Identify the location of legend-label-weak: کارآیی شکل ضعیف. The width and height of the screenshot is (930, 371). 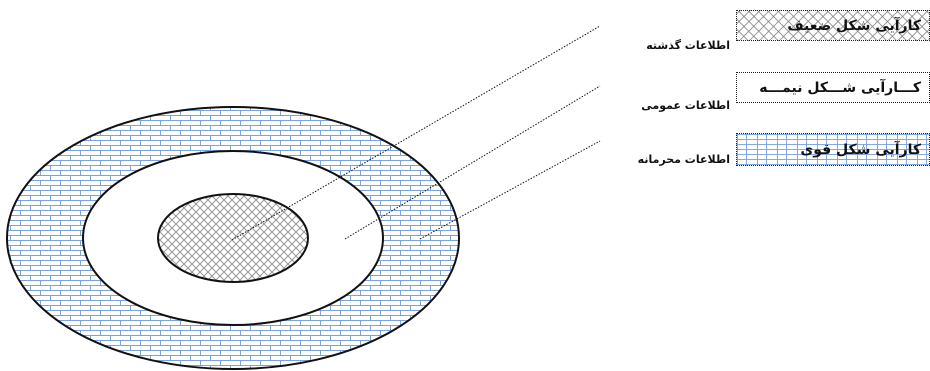
(854, 25).